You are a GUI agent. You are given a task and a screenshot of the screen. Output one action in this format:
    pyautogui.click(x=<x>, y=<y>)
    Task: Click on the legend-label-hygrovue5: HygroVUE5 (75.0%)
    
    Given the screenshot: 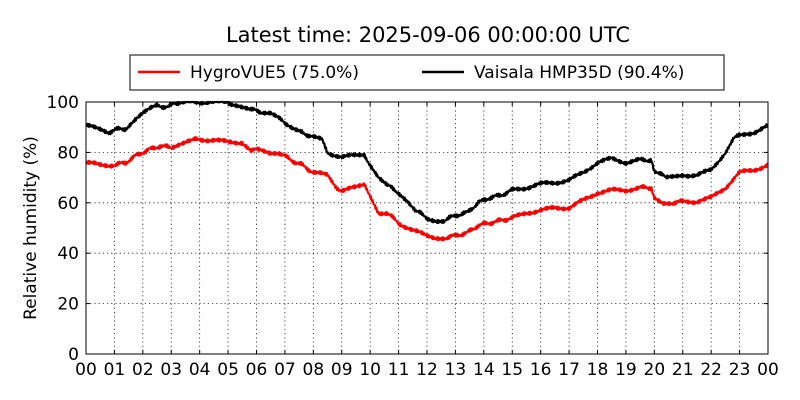 What is the action you would take?
    pyautogui.click(x=274, y=73)
    